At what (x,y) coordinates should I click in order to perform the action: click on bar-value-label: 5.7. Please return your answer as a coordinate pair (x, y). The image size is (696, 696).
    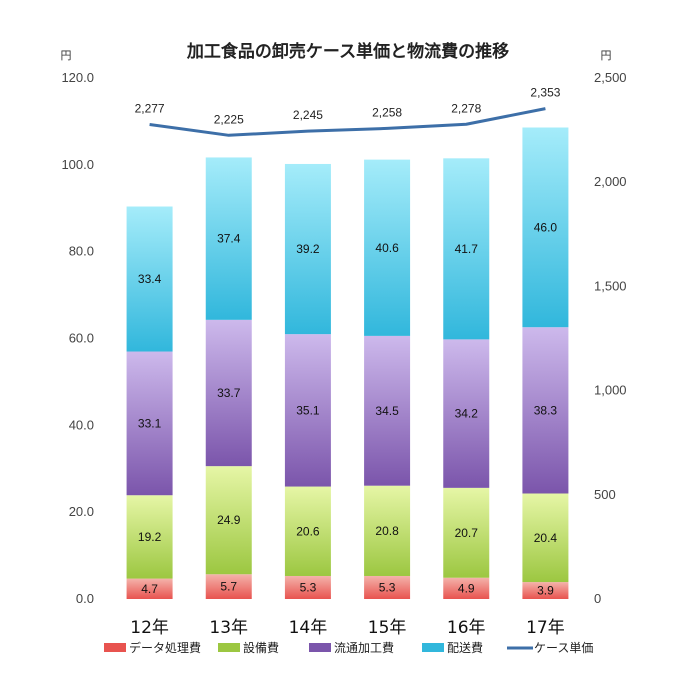
    Looking at the image, I should click on (228, 587).